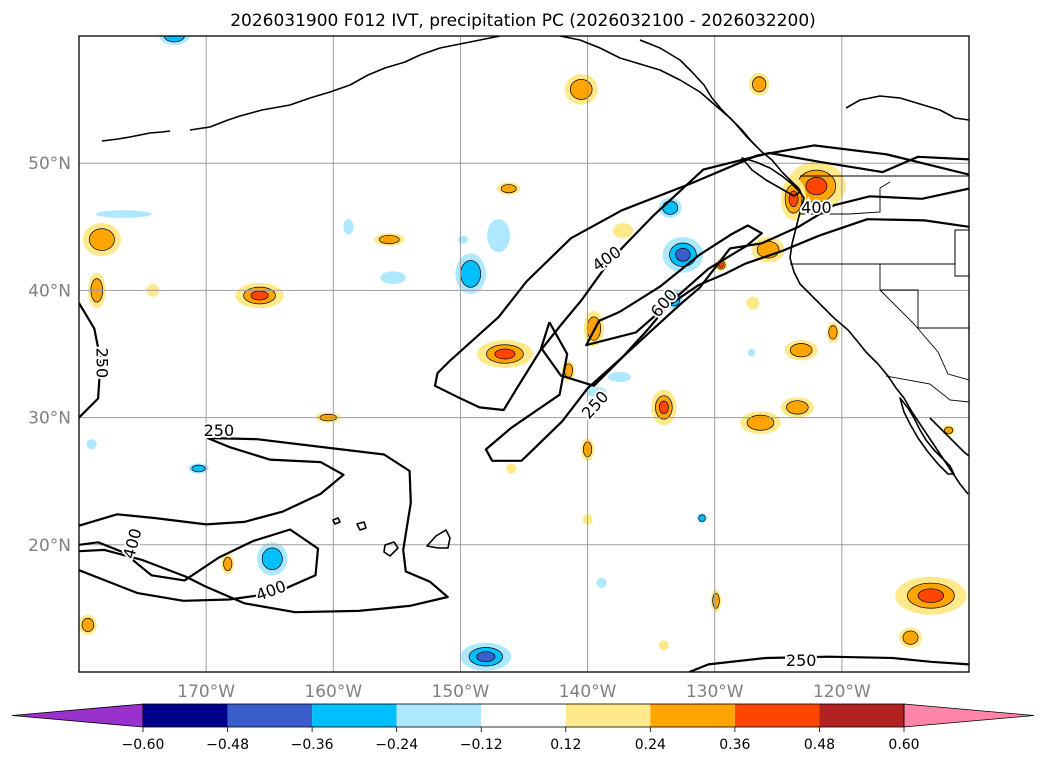 The image size is (1047, 765). What do you see at coordinates (715, 692) in the screenshot?
I see `longitude-tick-label: 130°W` at bounding box center [715, 692].